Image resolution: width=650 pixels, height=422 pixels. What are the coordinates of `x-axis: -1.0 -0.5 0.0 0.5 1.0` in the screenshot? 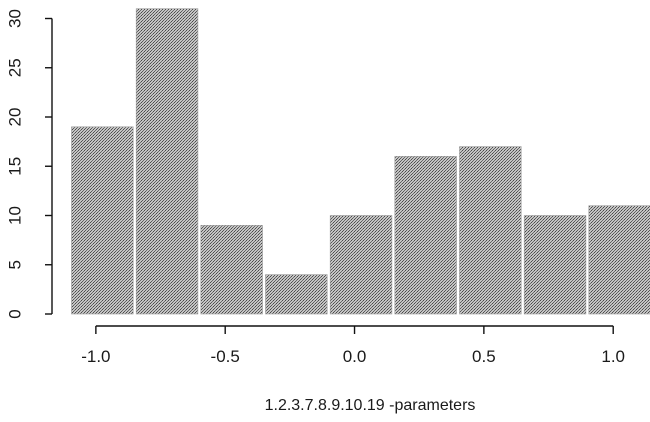 It's located at (353, 345).